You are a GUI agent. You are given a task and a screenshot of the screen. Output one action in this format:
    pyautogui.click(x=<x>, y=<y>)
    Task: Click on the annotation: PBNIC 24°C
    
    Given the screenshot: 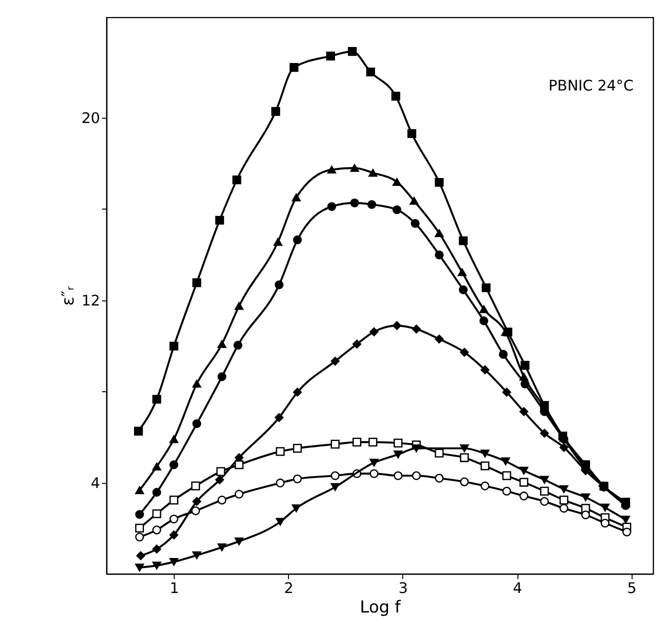 What is the action you would take?
    pyautogui.click(x=591, y=85)
    